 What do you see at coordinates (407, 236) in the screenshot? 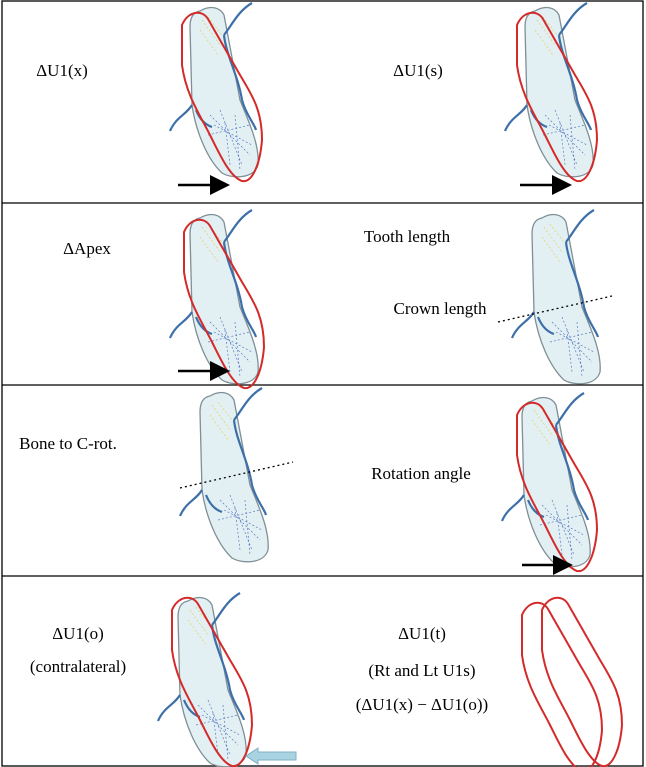
I see `label: Tooth length` at bounding box center [407, 236].